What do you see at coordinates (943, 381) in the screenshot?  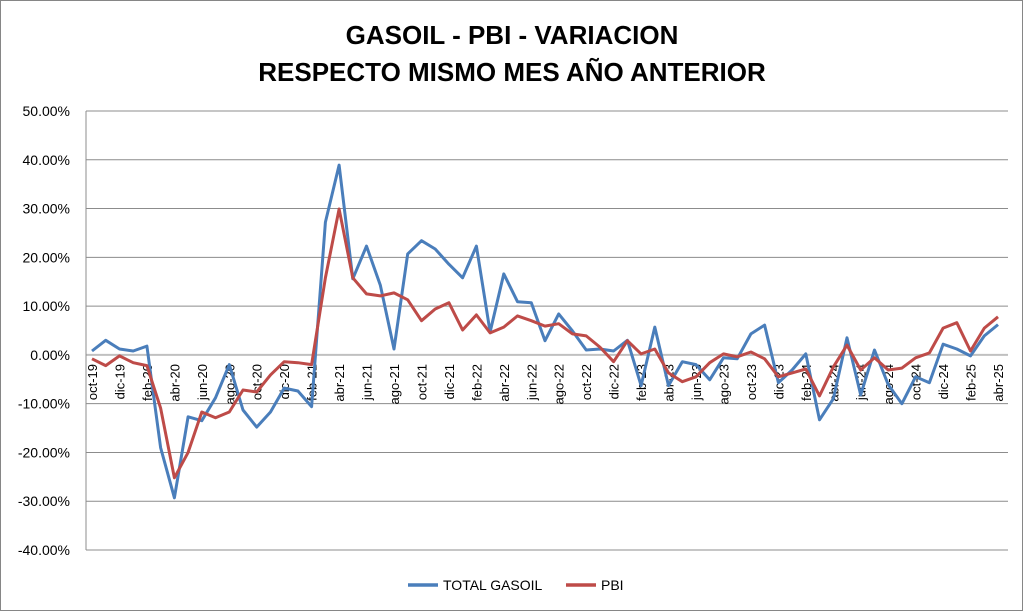 I see `x-tick-label: dic-24` at bounding box center [943, 381].